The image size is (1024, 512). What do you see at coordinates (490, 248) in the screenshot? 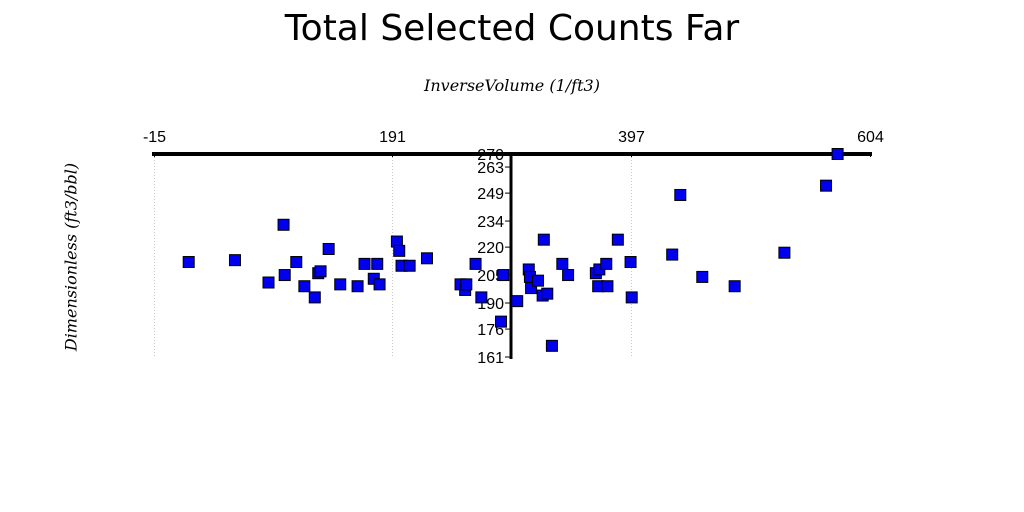
I see `y-tick-label: 220` at bounding box center [490, 248].